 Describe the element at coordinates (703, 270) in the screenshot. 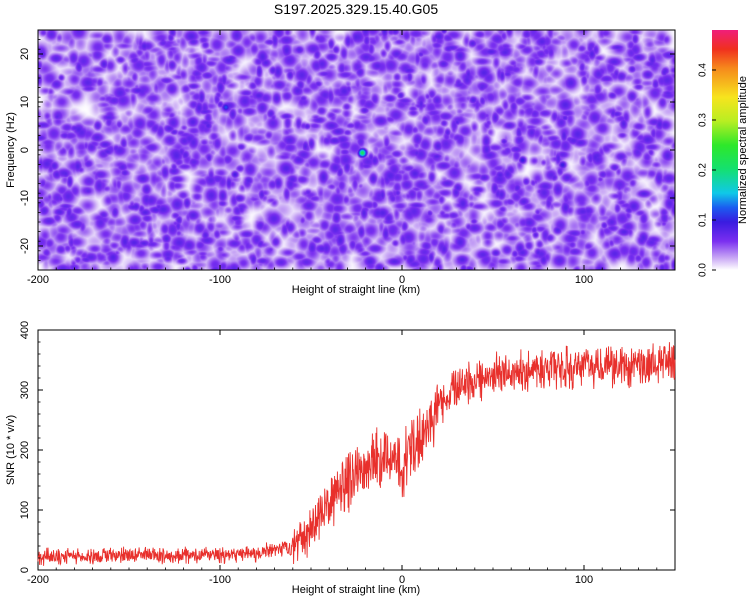

I see `colorbar-tick-label: 0.0` at that location.